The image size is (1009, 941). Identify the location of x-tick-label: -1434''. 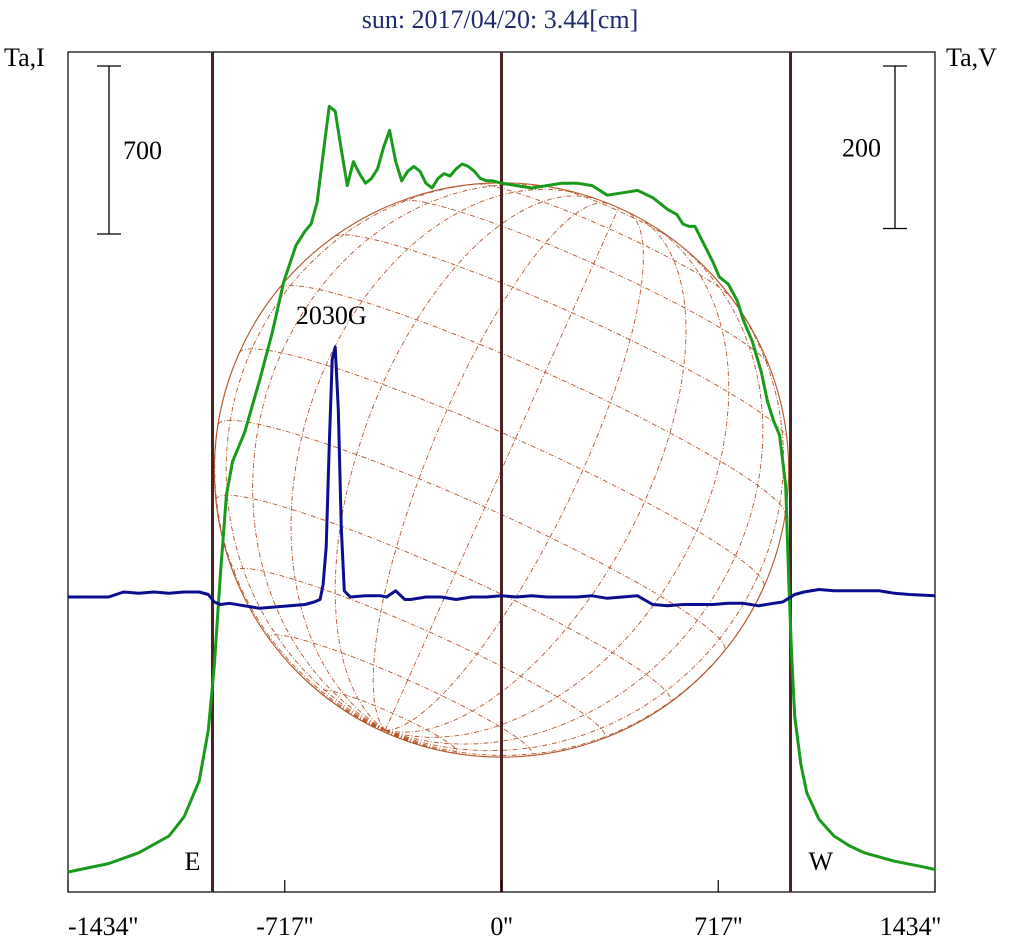
(103, 926).